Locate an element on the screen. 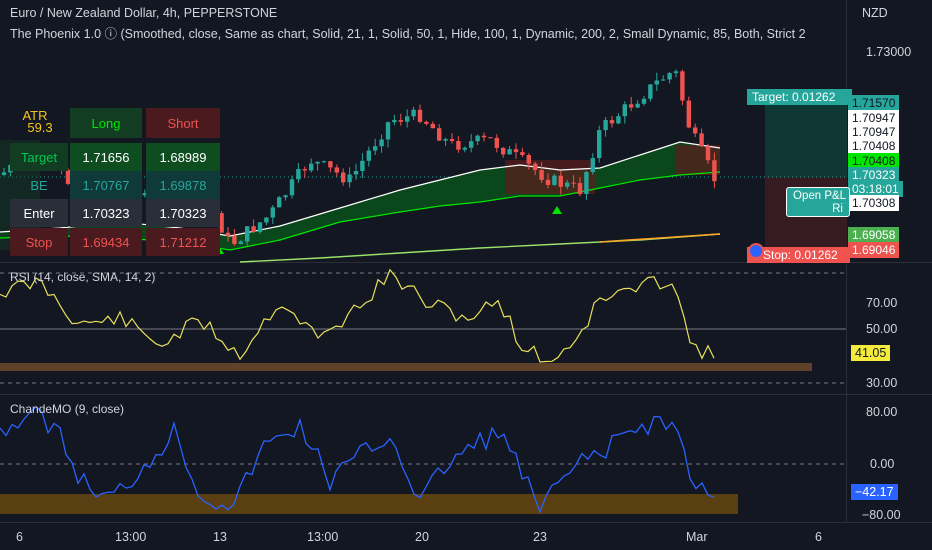 The width and height of the screenshot is (932, 550). rsi-oversold-band is located at coordinates (406, 367).